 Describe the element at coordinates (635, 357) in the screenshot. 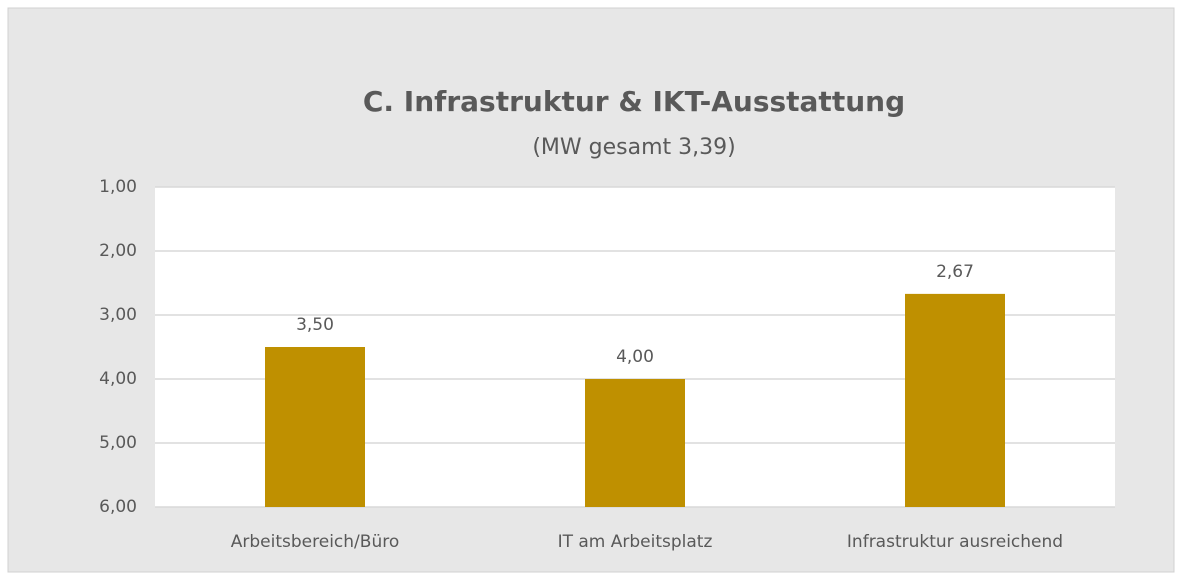

I see `data-label: 4,00` at that location.